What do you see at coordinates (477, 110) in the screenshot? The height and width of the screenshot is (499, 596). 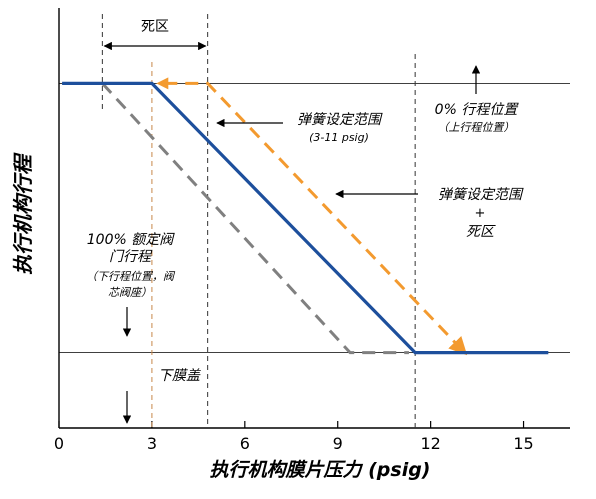 I see `upper-travel-label: 0% 行程位置` at bounding box center [477, 110].